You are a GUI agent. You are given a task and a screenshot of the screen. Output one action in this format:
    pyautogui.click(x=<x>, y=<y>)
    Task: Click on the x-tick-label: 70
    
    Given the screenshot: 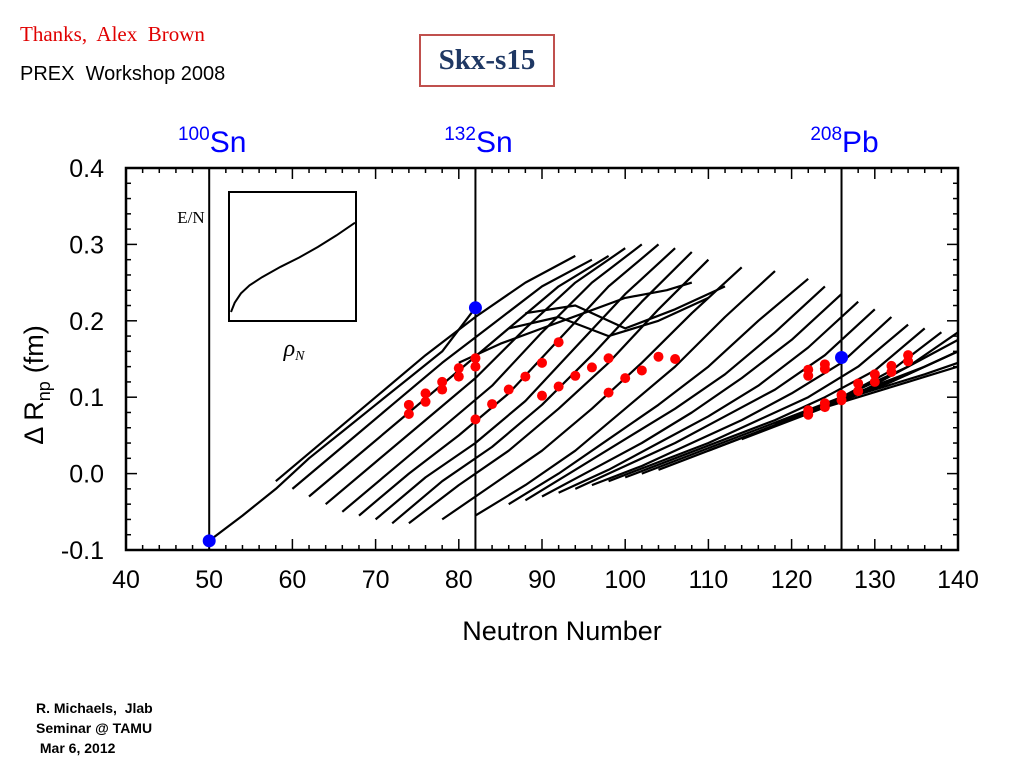 What is the action you would take?
    pyautogui.click(x=376, y=580)
    